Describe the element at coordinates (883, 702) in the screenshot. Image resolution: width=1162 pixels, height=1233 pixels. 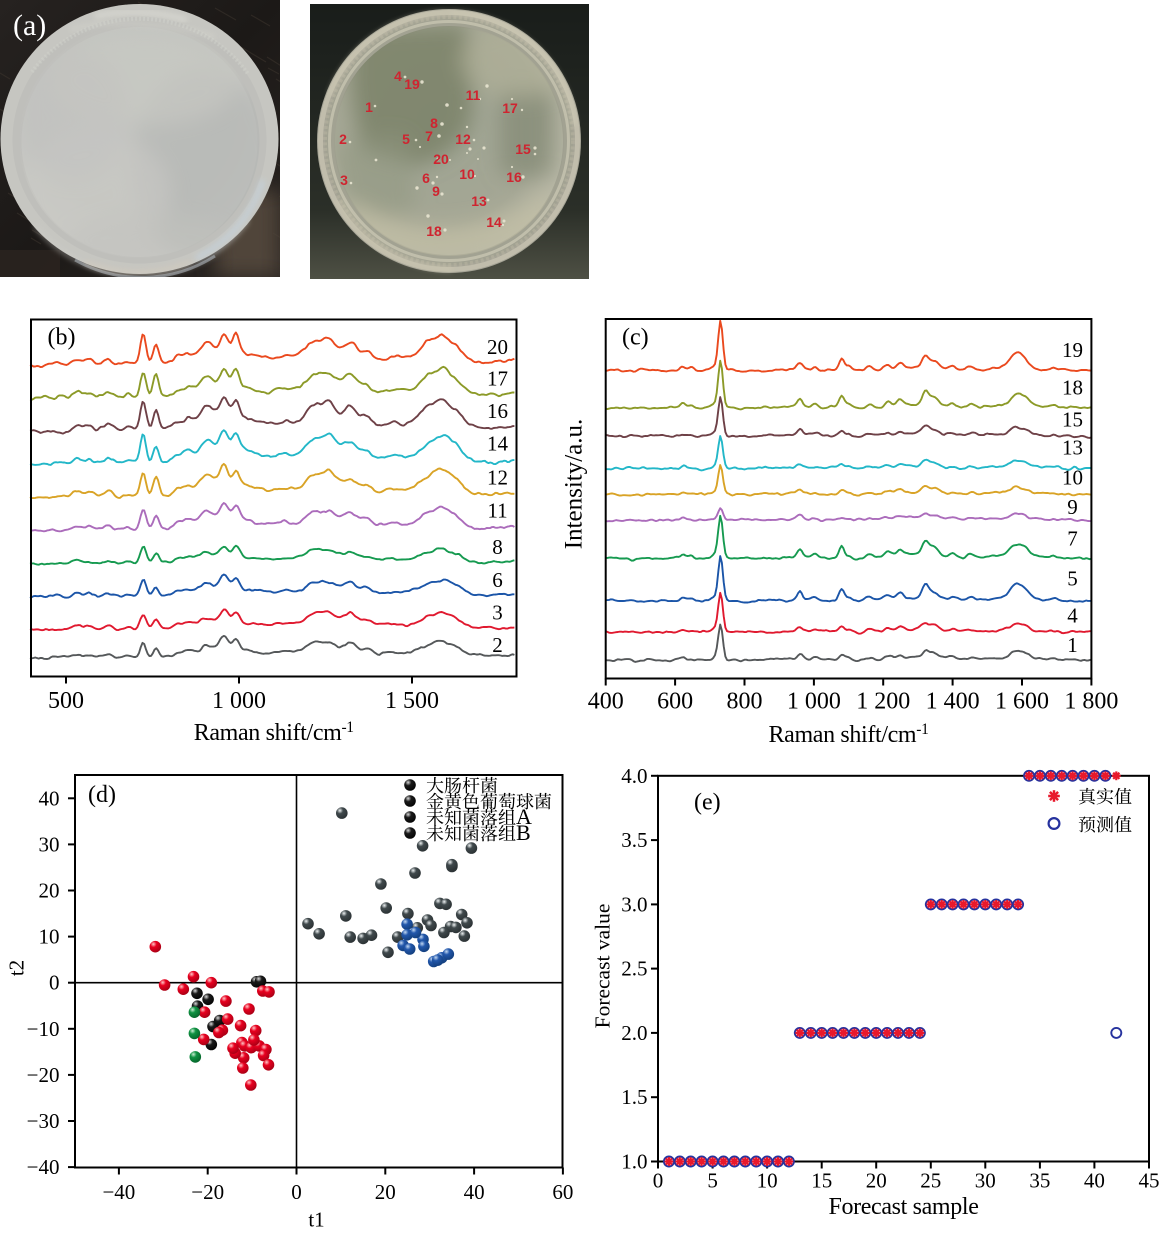
I see `svg-text: 1 200` at that location.